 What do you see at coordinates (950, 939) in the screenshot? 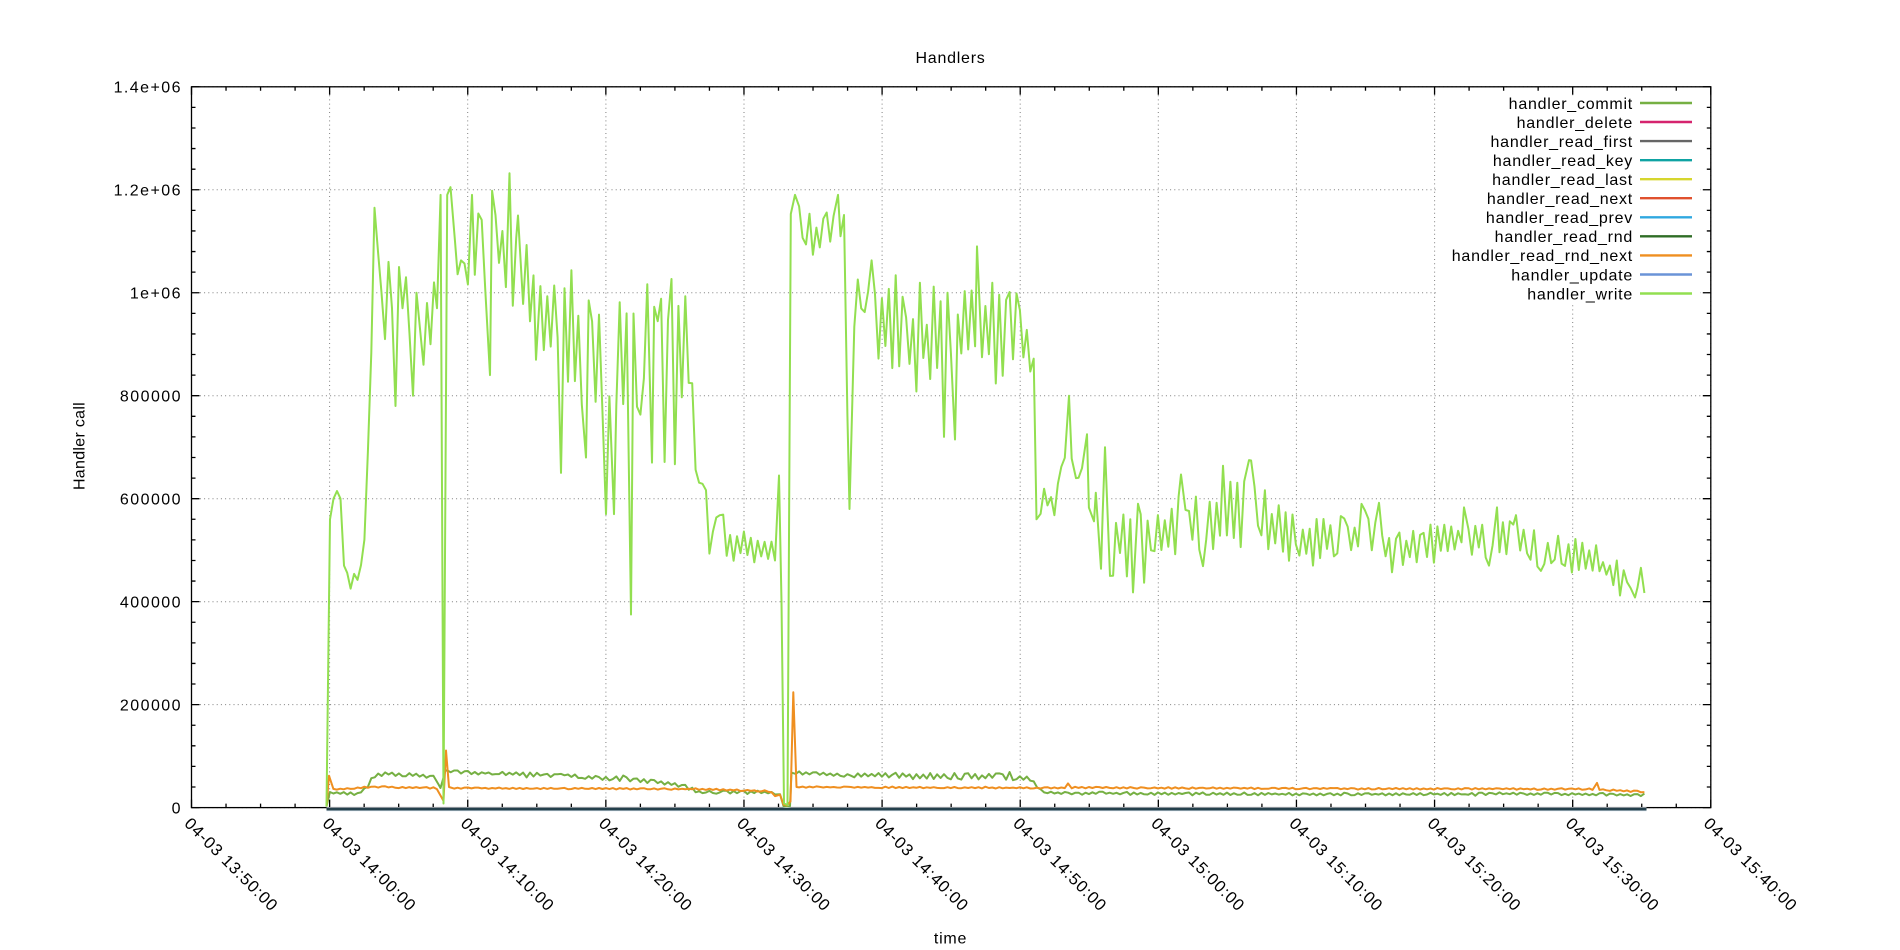
I see `svg-text: time` at bounding box center [950, 939].